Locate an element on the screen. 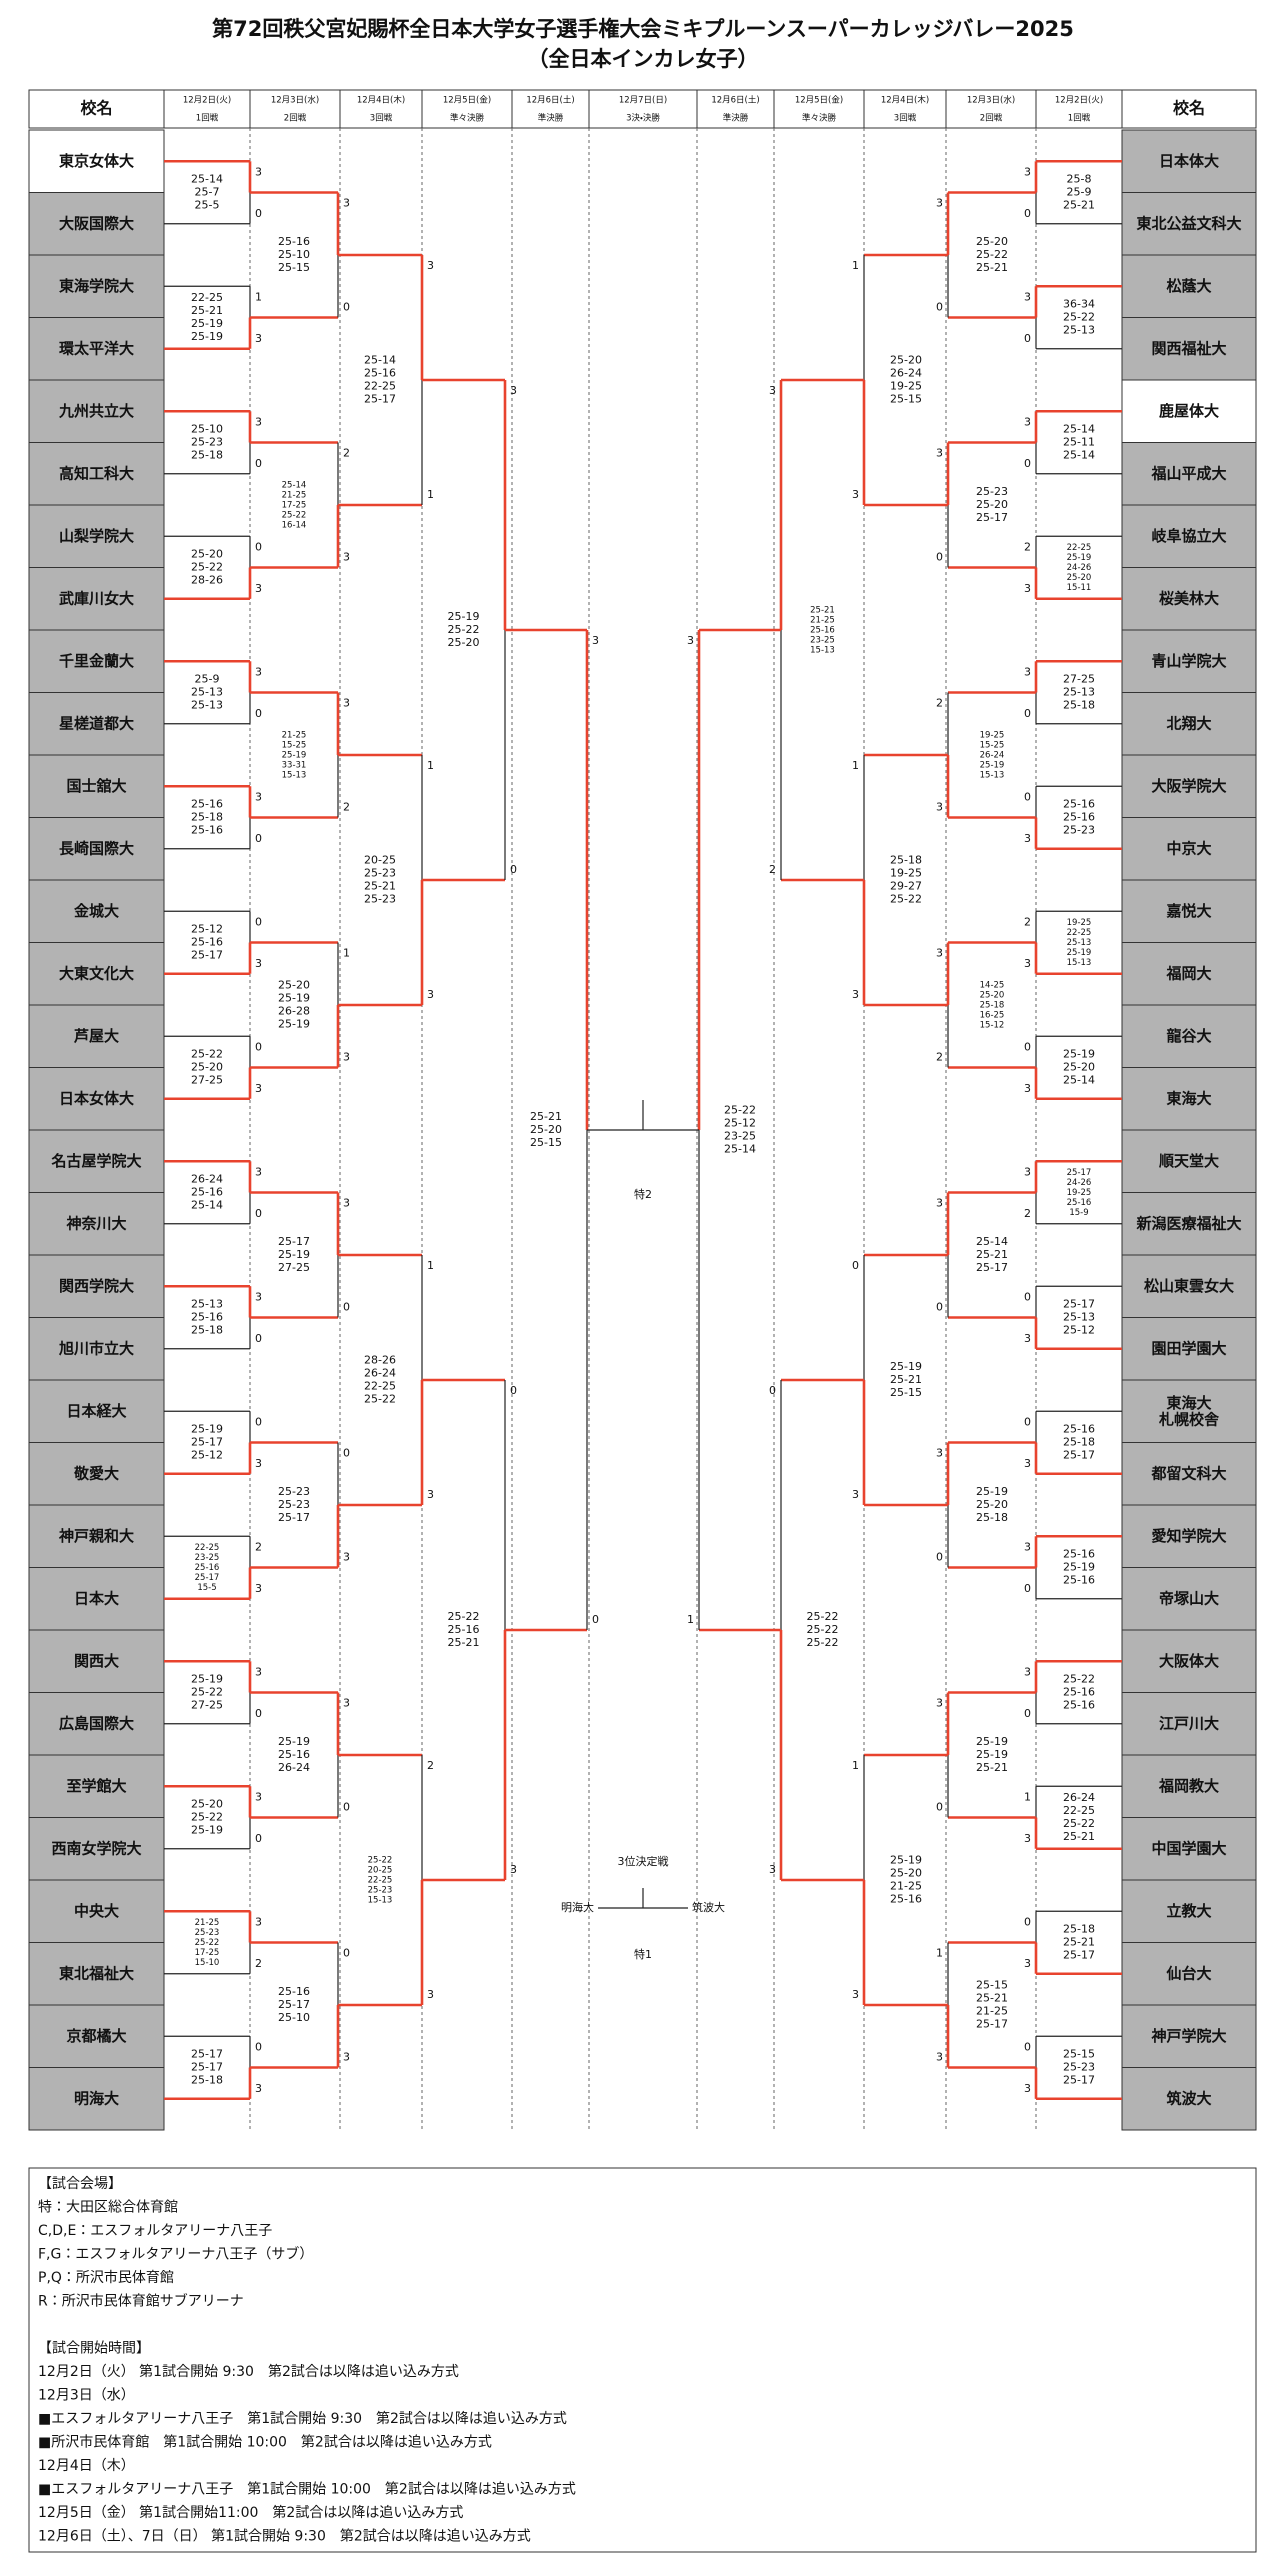 The width and height of the screenshot is (1285, 2560). set-score: 25-12 is located at coordinates (1079, 1330).